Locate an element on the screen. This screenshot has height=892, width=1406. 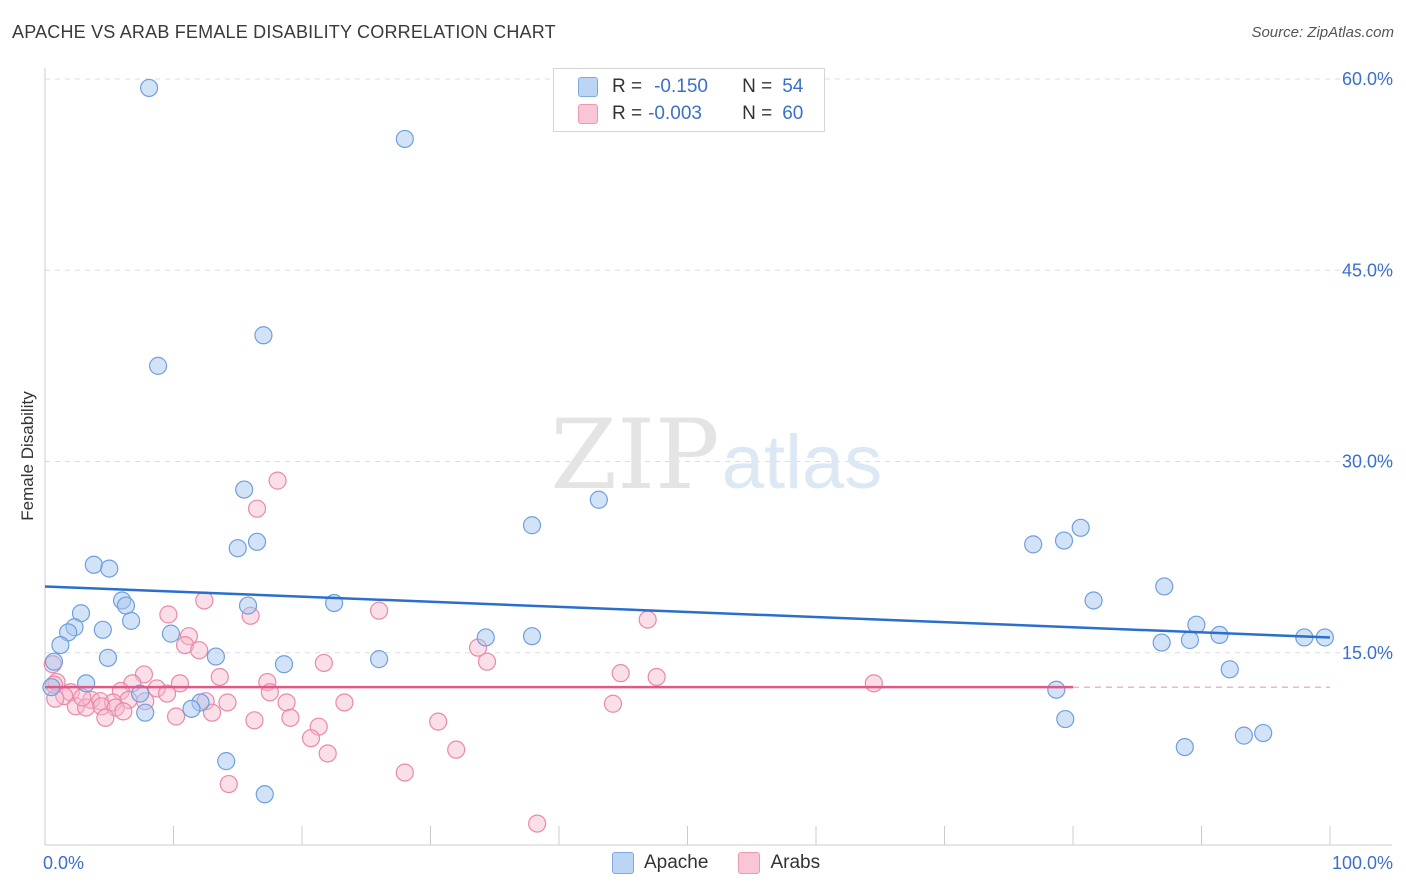
x-tick-label: 100.0% is located at coordinates (1362, 863).